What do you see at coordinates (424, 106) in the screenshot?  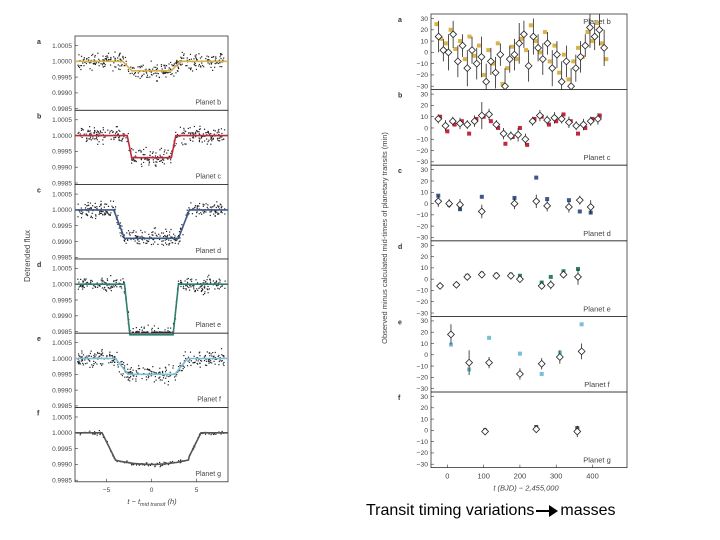 I see `y-tick-label: 20` at bounding box center [424, 106].